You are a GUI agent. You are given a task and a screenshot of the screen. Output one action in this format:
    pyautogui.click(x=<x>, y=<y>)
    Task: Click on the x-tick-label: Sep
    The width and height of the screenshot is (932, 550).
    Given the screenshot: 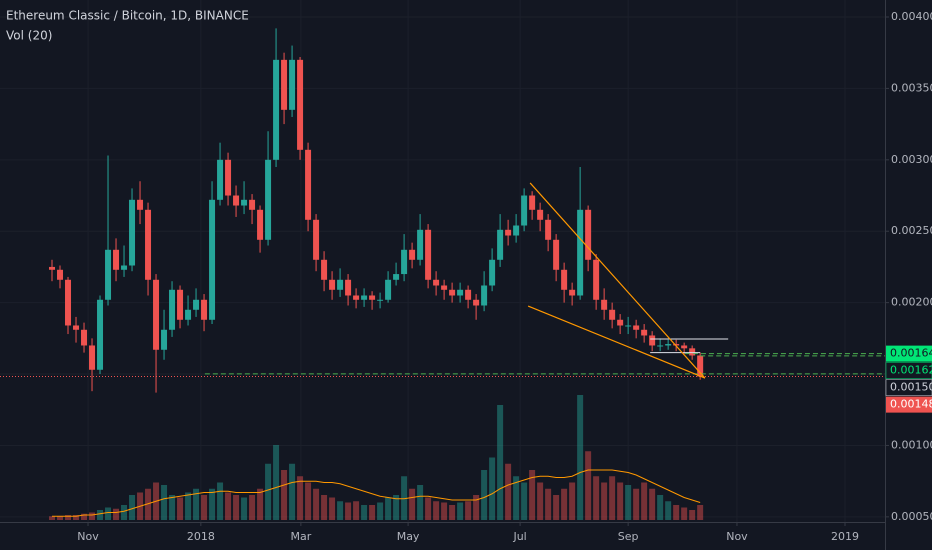 What is the action you would take?
    pyautogui.click(x=628, y=536)
    